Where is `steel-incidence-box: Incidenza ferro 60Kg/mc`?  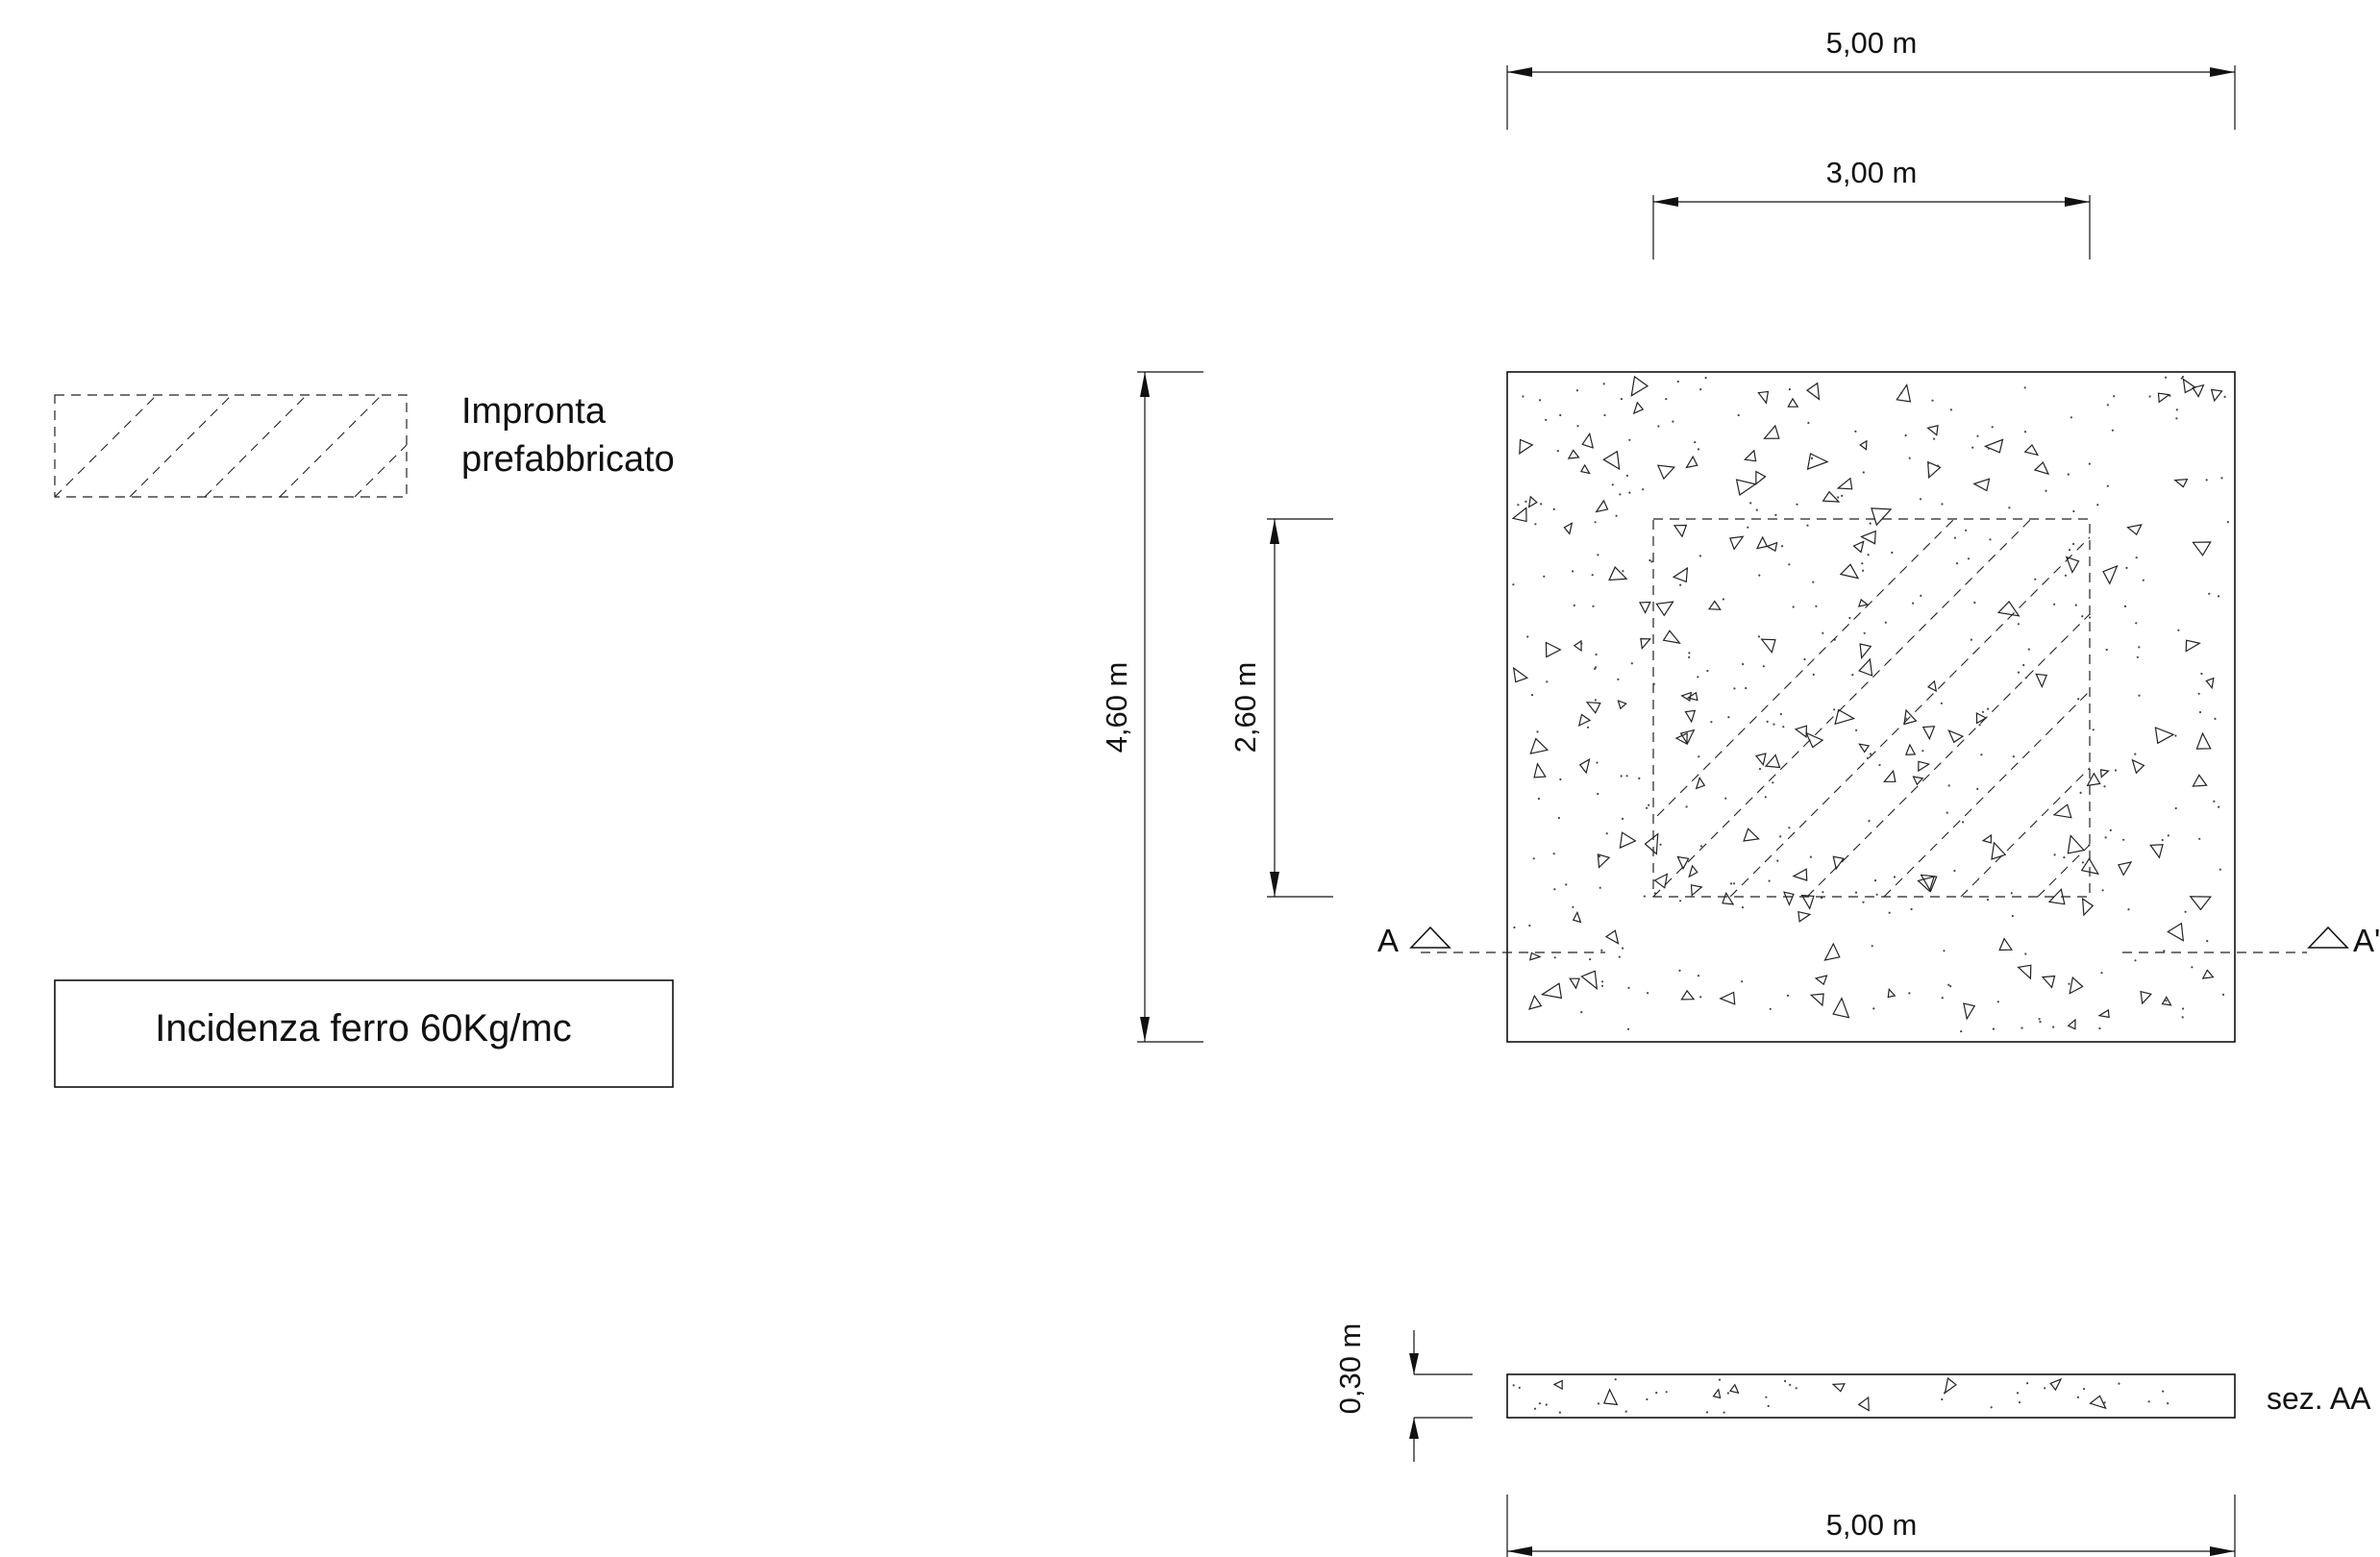 steel-incidence-box: Incidenza ferro 60Kg/mc is located at coordinates (364, 1033).